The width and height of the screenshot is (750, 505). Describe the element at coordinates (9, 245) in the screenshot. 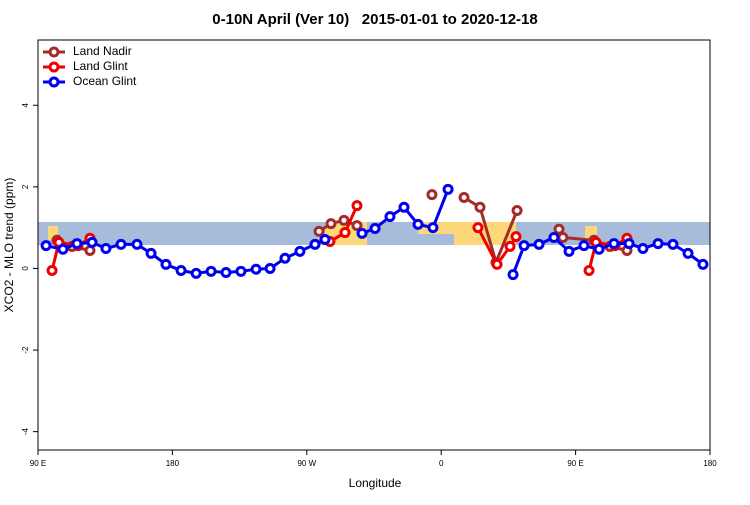

I see `y-axis-label: XCO2 - MLO trend (ppm)` at that location.